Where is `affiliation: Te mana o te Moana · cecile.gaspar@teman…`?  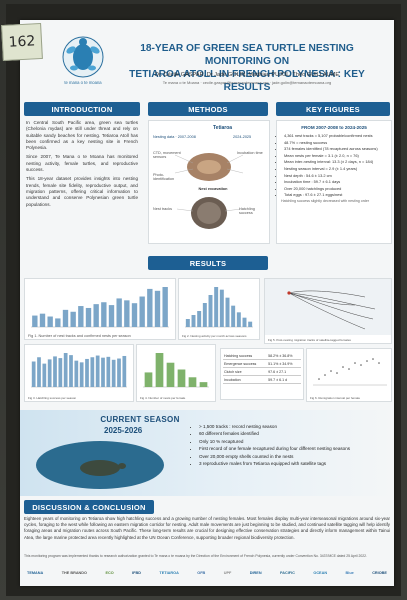
affiliation: Te mana o te Moana · cecile.gaspar@teman… is located at coordinates (247, 82).